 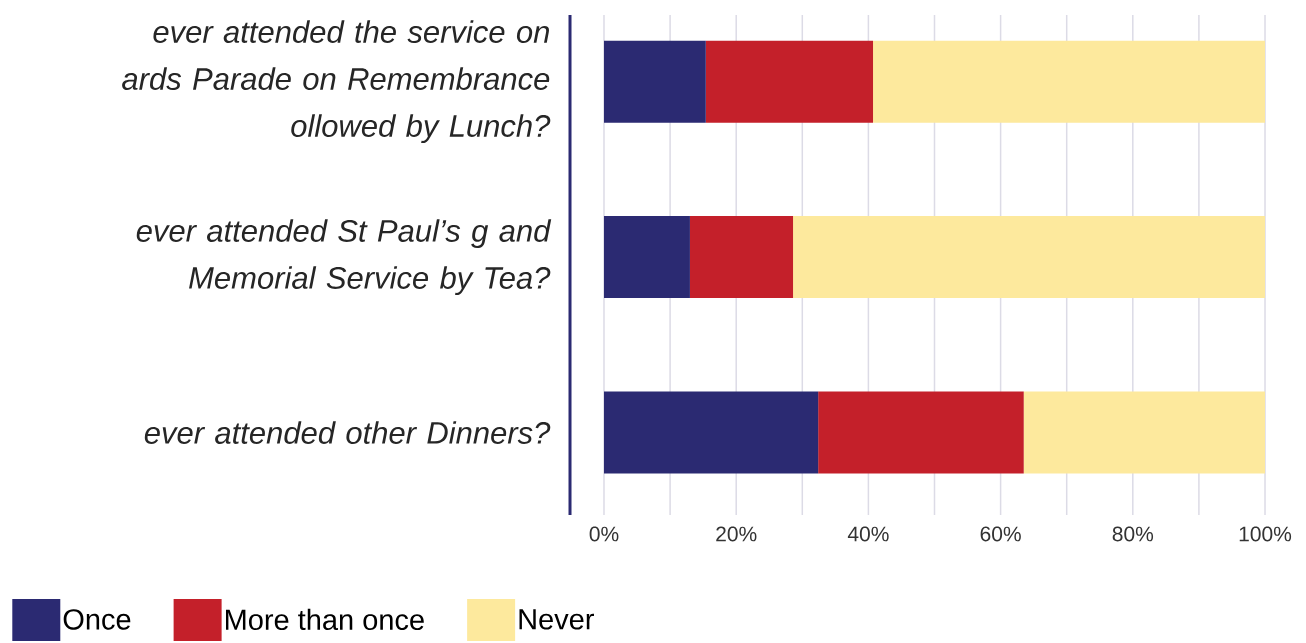 I want to click on legend-label: More than once, so click(x=325, y=619).